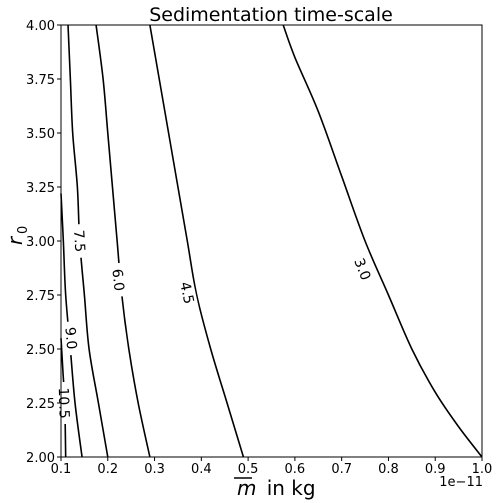  Describe the element at coordinates (107, 469) in the screenshot. I see `x-tick-label: 0.2` at that location.